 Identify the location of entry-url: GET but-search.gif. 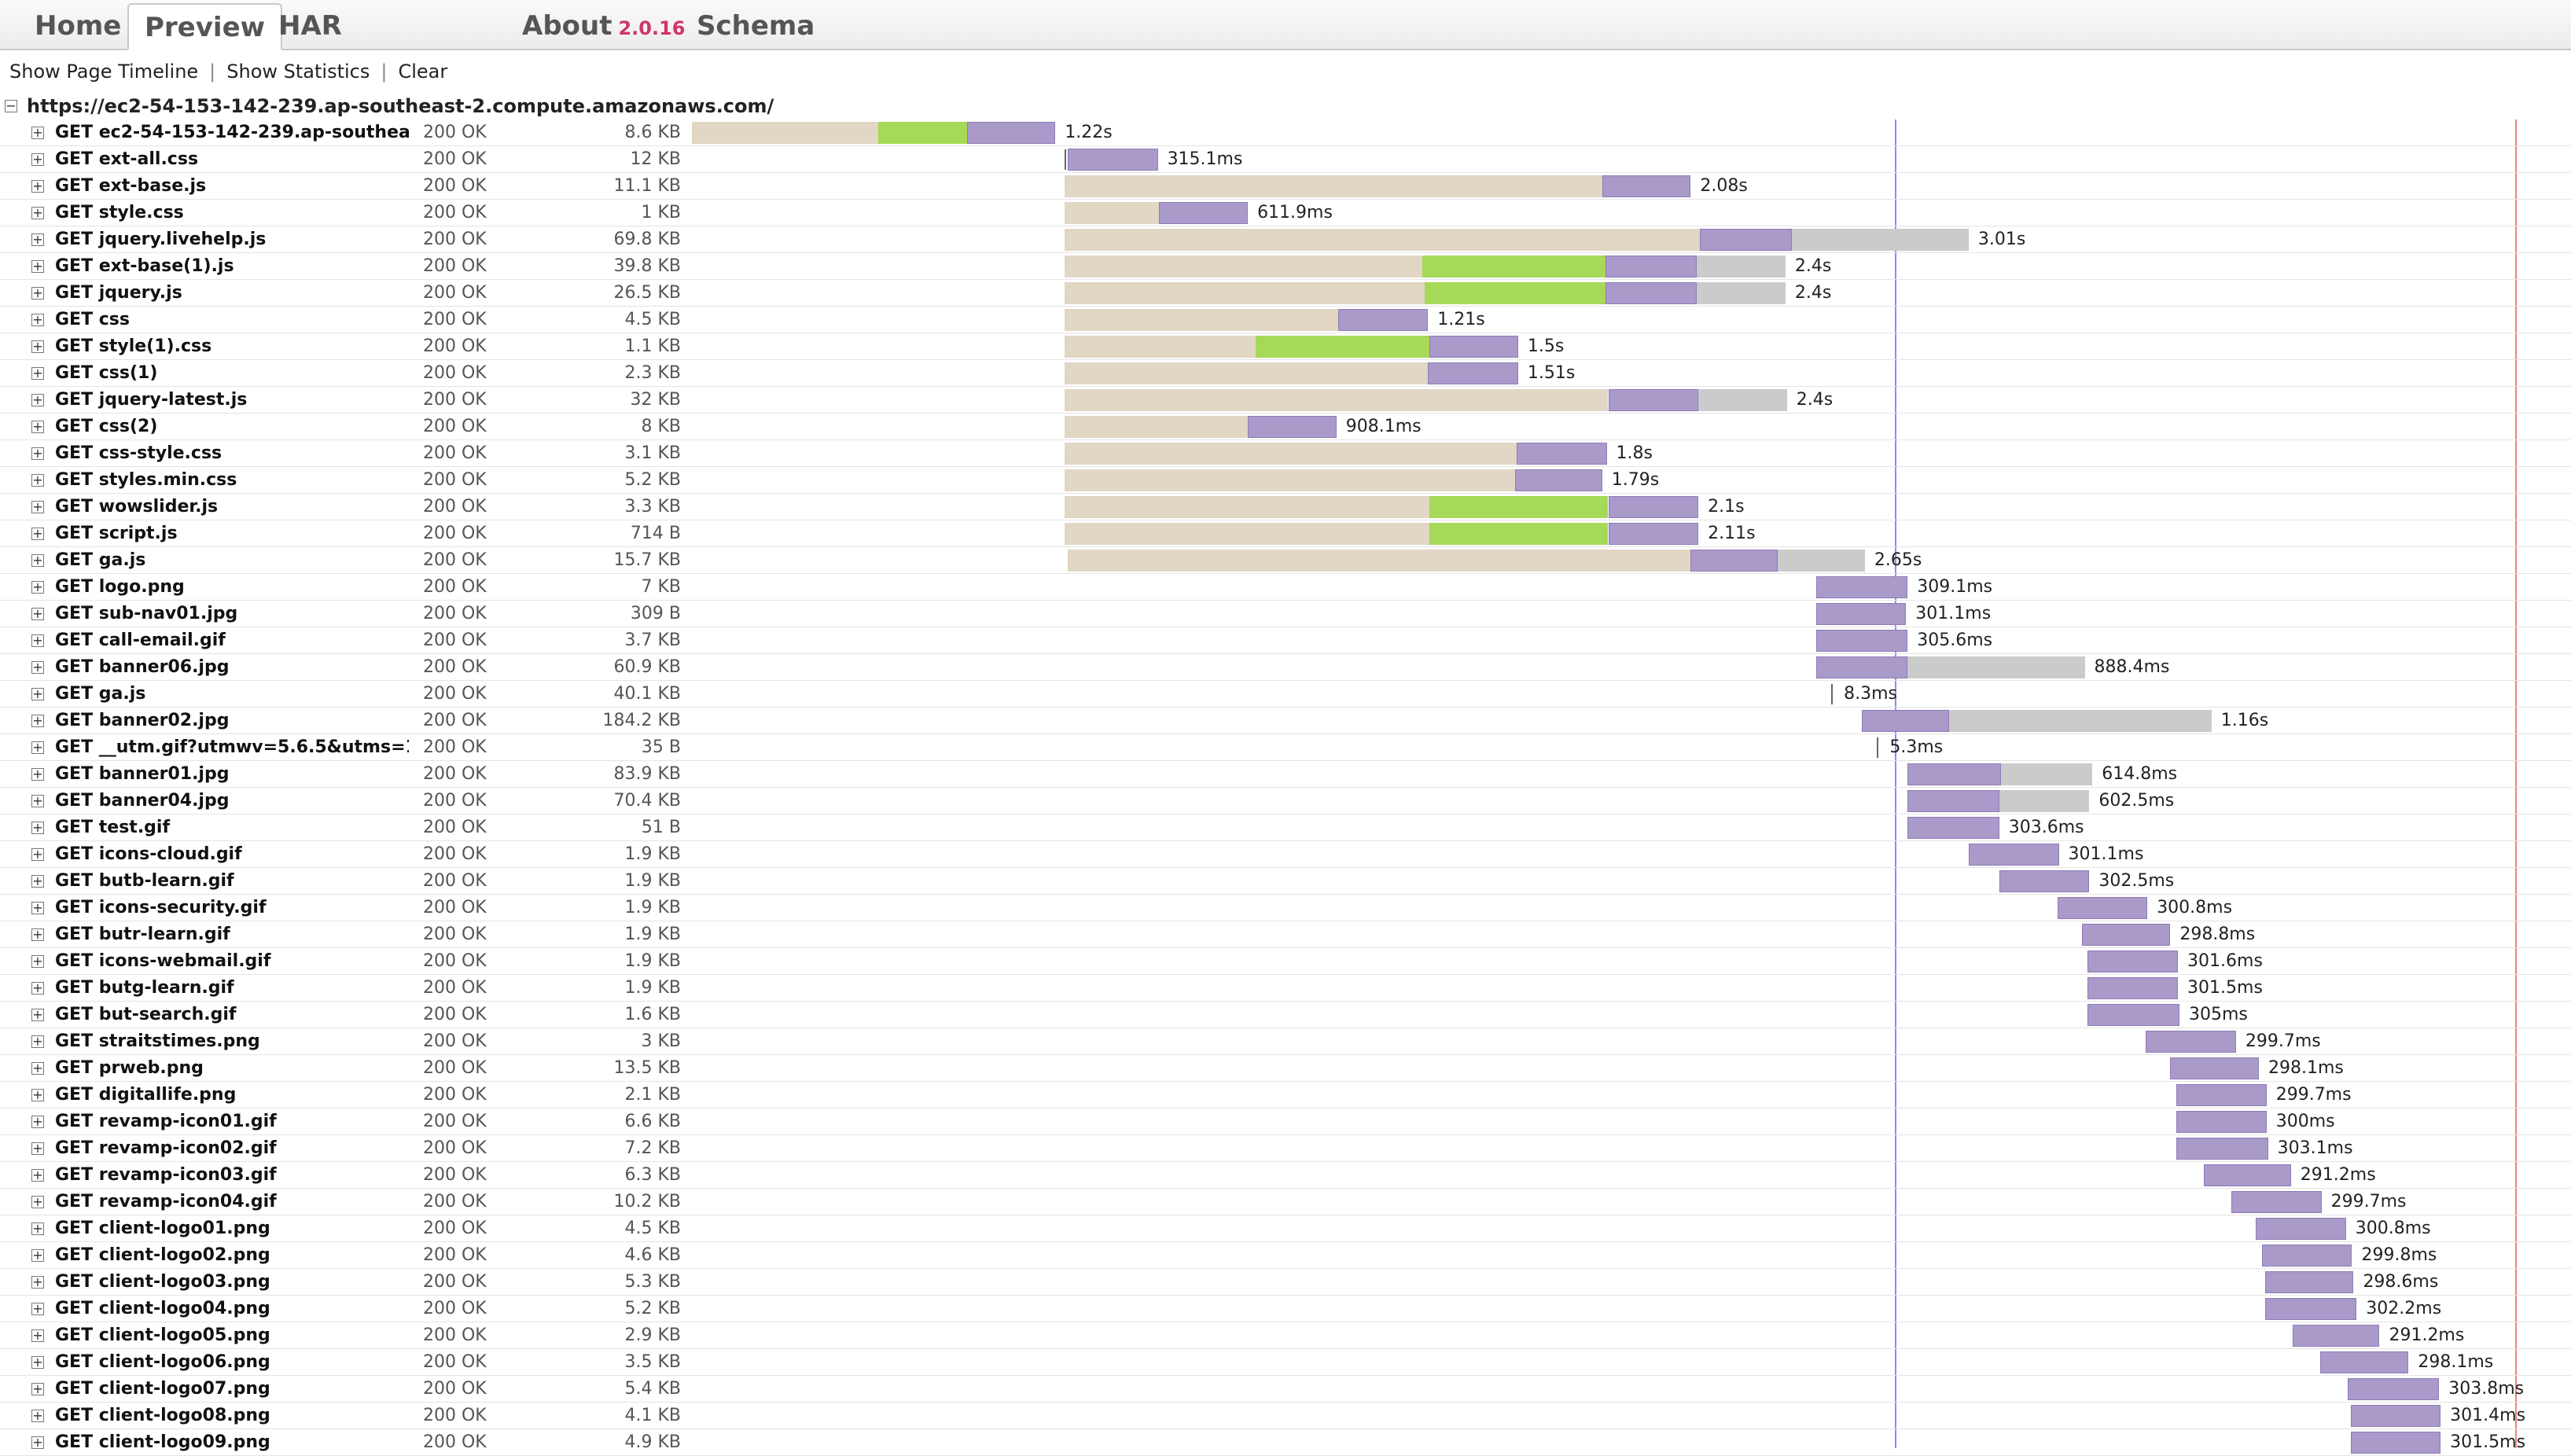
(232, 1015).